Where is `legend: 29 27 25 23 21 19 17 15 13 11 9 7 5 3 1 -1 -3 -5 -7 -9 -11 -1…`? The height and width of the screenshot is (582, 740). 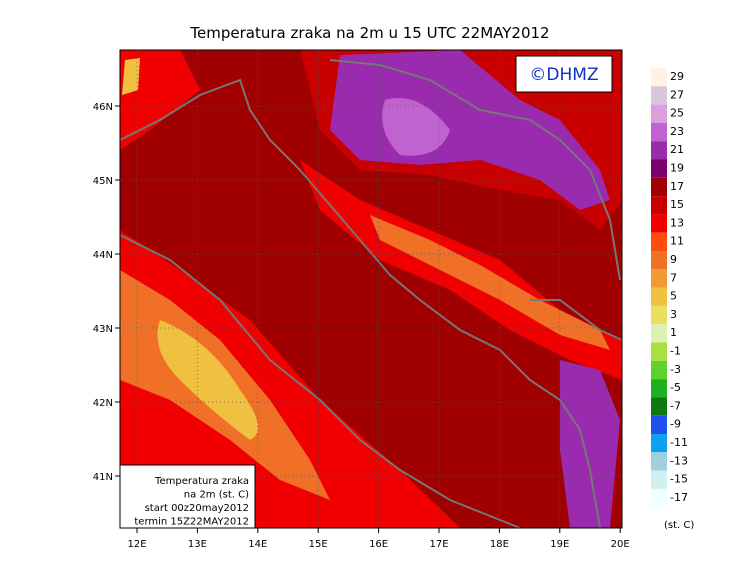
legend: 29 27 25 23 21 19 17 15 13 11 9 7 5 3 1 -1 -3 -5 -7 -9 -11 -1… is located at coordinates (672, 299).